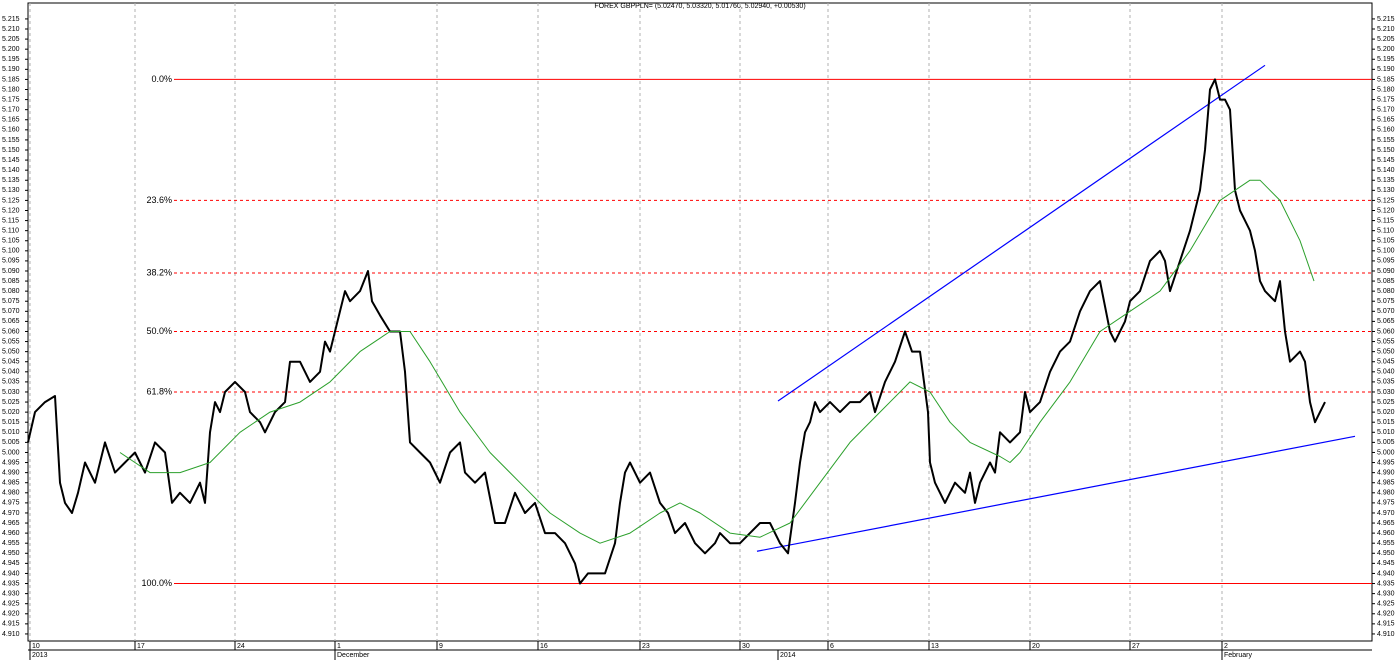 This screenshot has height=660, width=1400. What do you see at coordinates (1386, 614) in the screenshot?
I see `y-tick-label: 4.920` at bounding box center [1386, 614].